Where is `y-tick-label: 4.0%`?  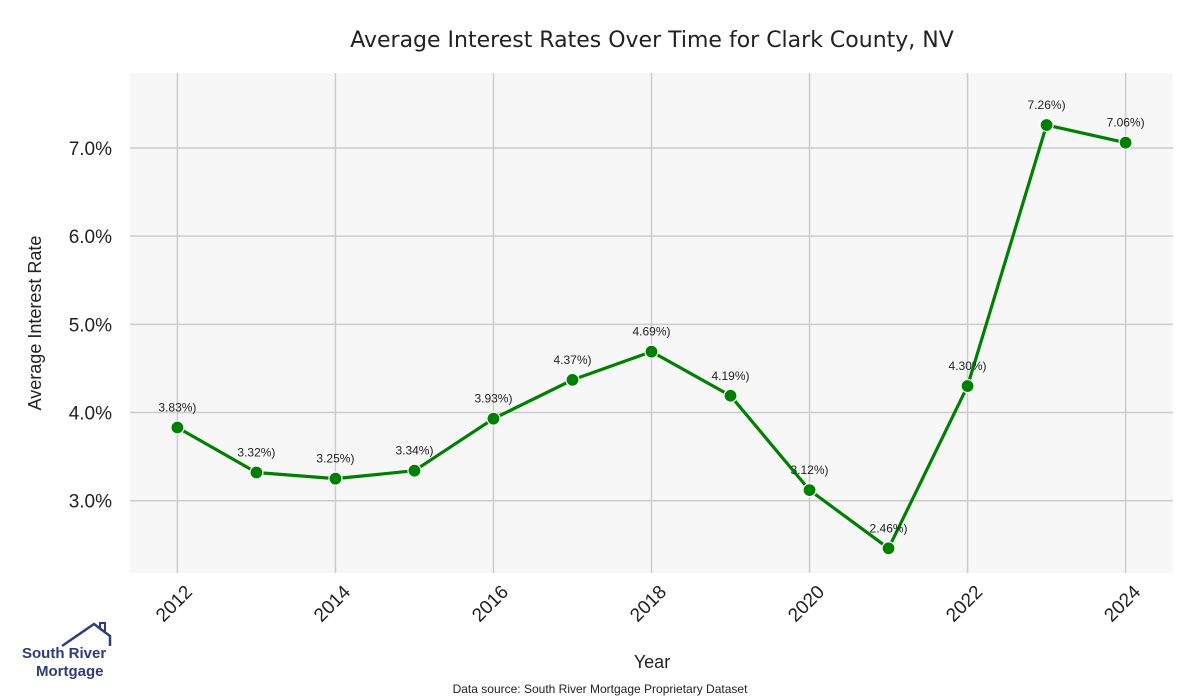 y-tick-label: 4.0% is located at coordinates (90, 414).